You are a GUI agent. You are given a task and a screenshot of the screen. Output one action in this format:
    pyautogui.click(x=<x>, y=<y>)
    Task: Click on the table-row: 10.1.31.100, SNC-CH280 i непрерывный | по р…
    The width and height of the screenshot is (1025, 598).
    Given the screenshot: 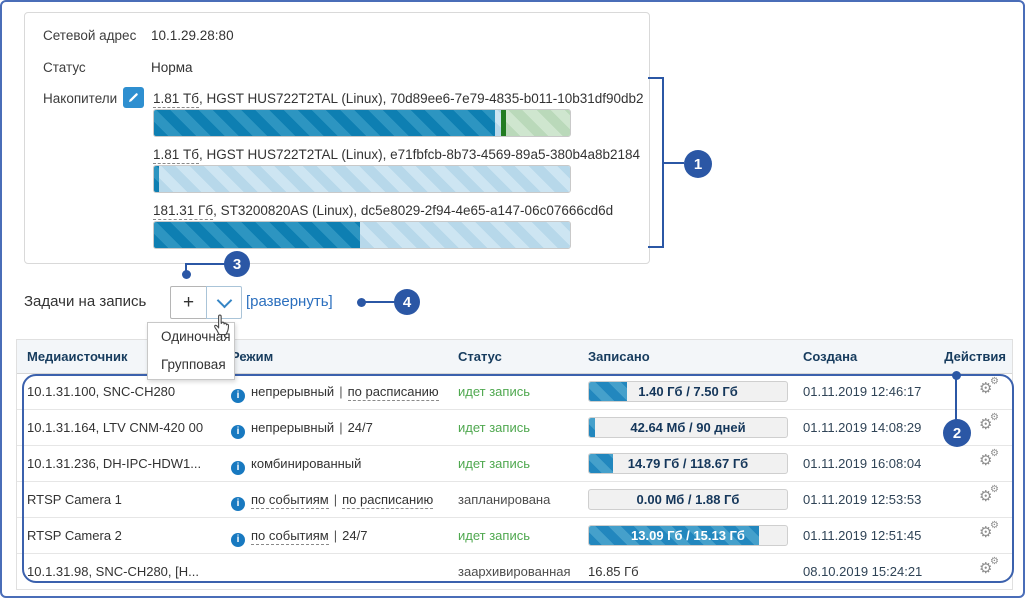 What is the action you would take?
    pyautogui.click(x=514, y=392)
    